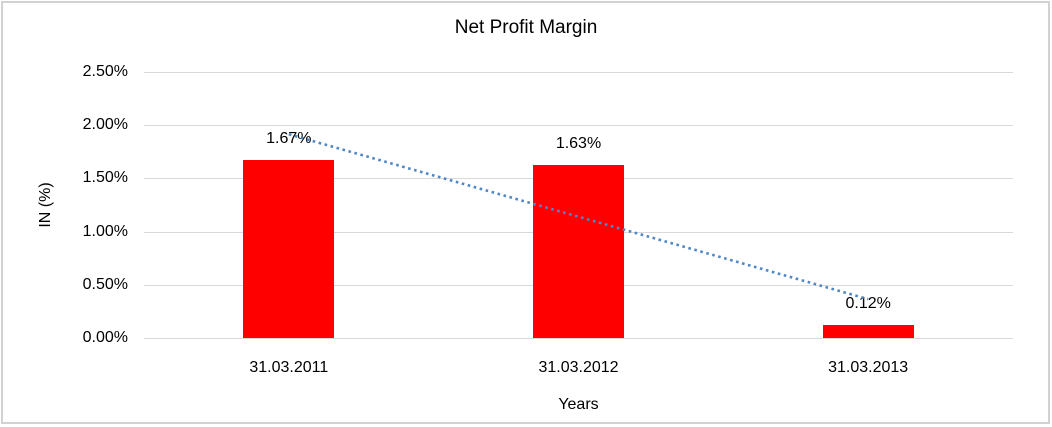  What do you see at coordinates (578, 143) in the screenshot?
I see `data-label: 1.63%` at bounding box center [578, 143].